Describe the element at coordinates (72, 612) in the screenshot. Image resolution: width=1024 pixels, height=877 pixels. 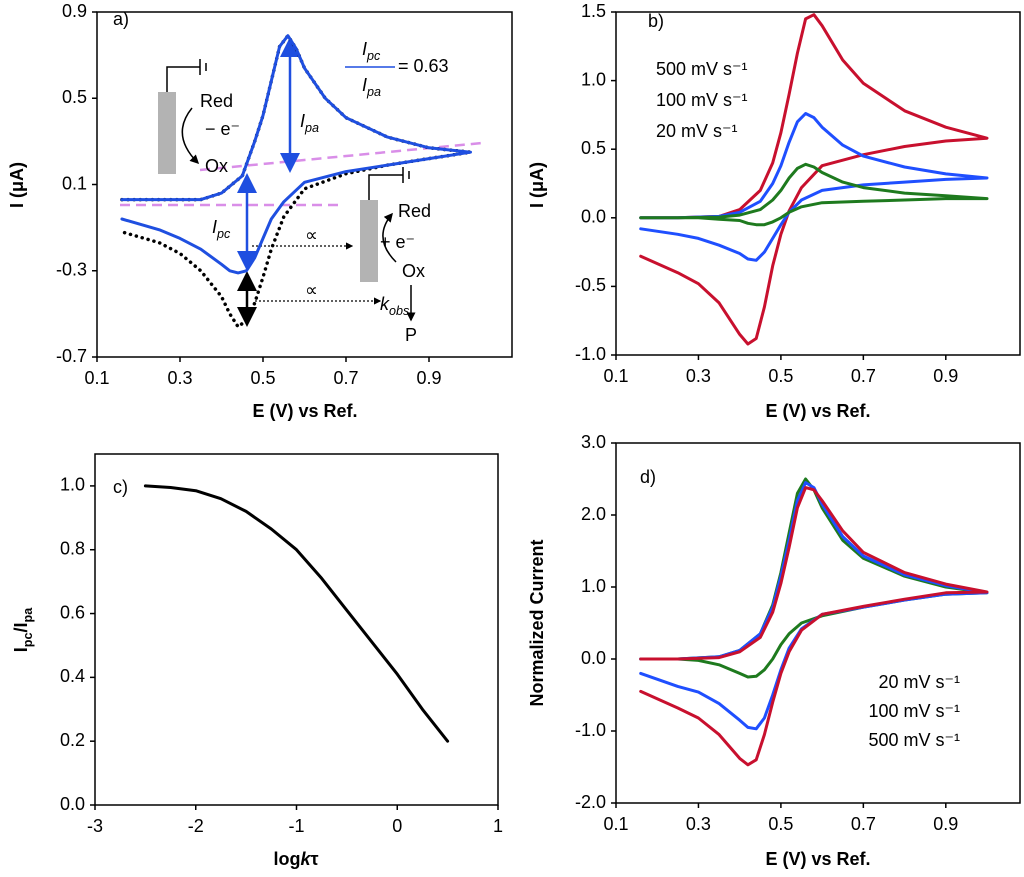
I see `y-tick-label: 0.6` at that location.